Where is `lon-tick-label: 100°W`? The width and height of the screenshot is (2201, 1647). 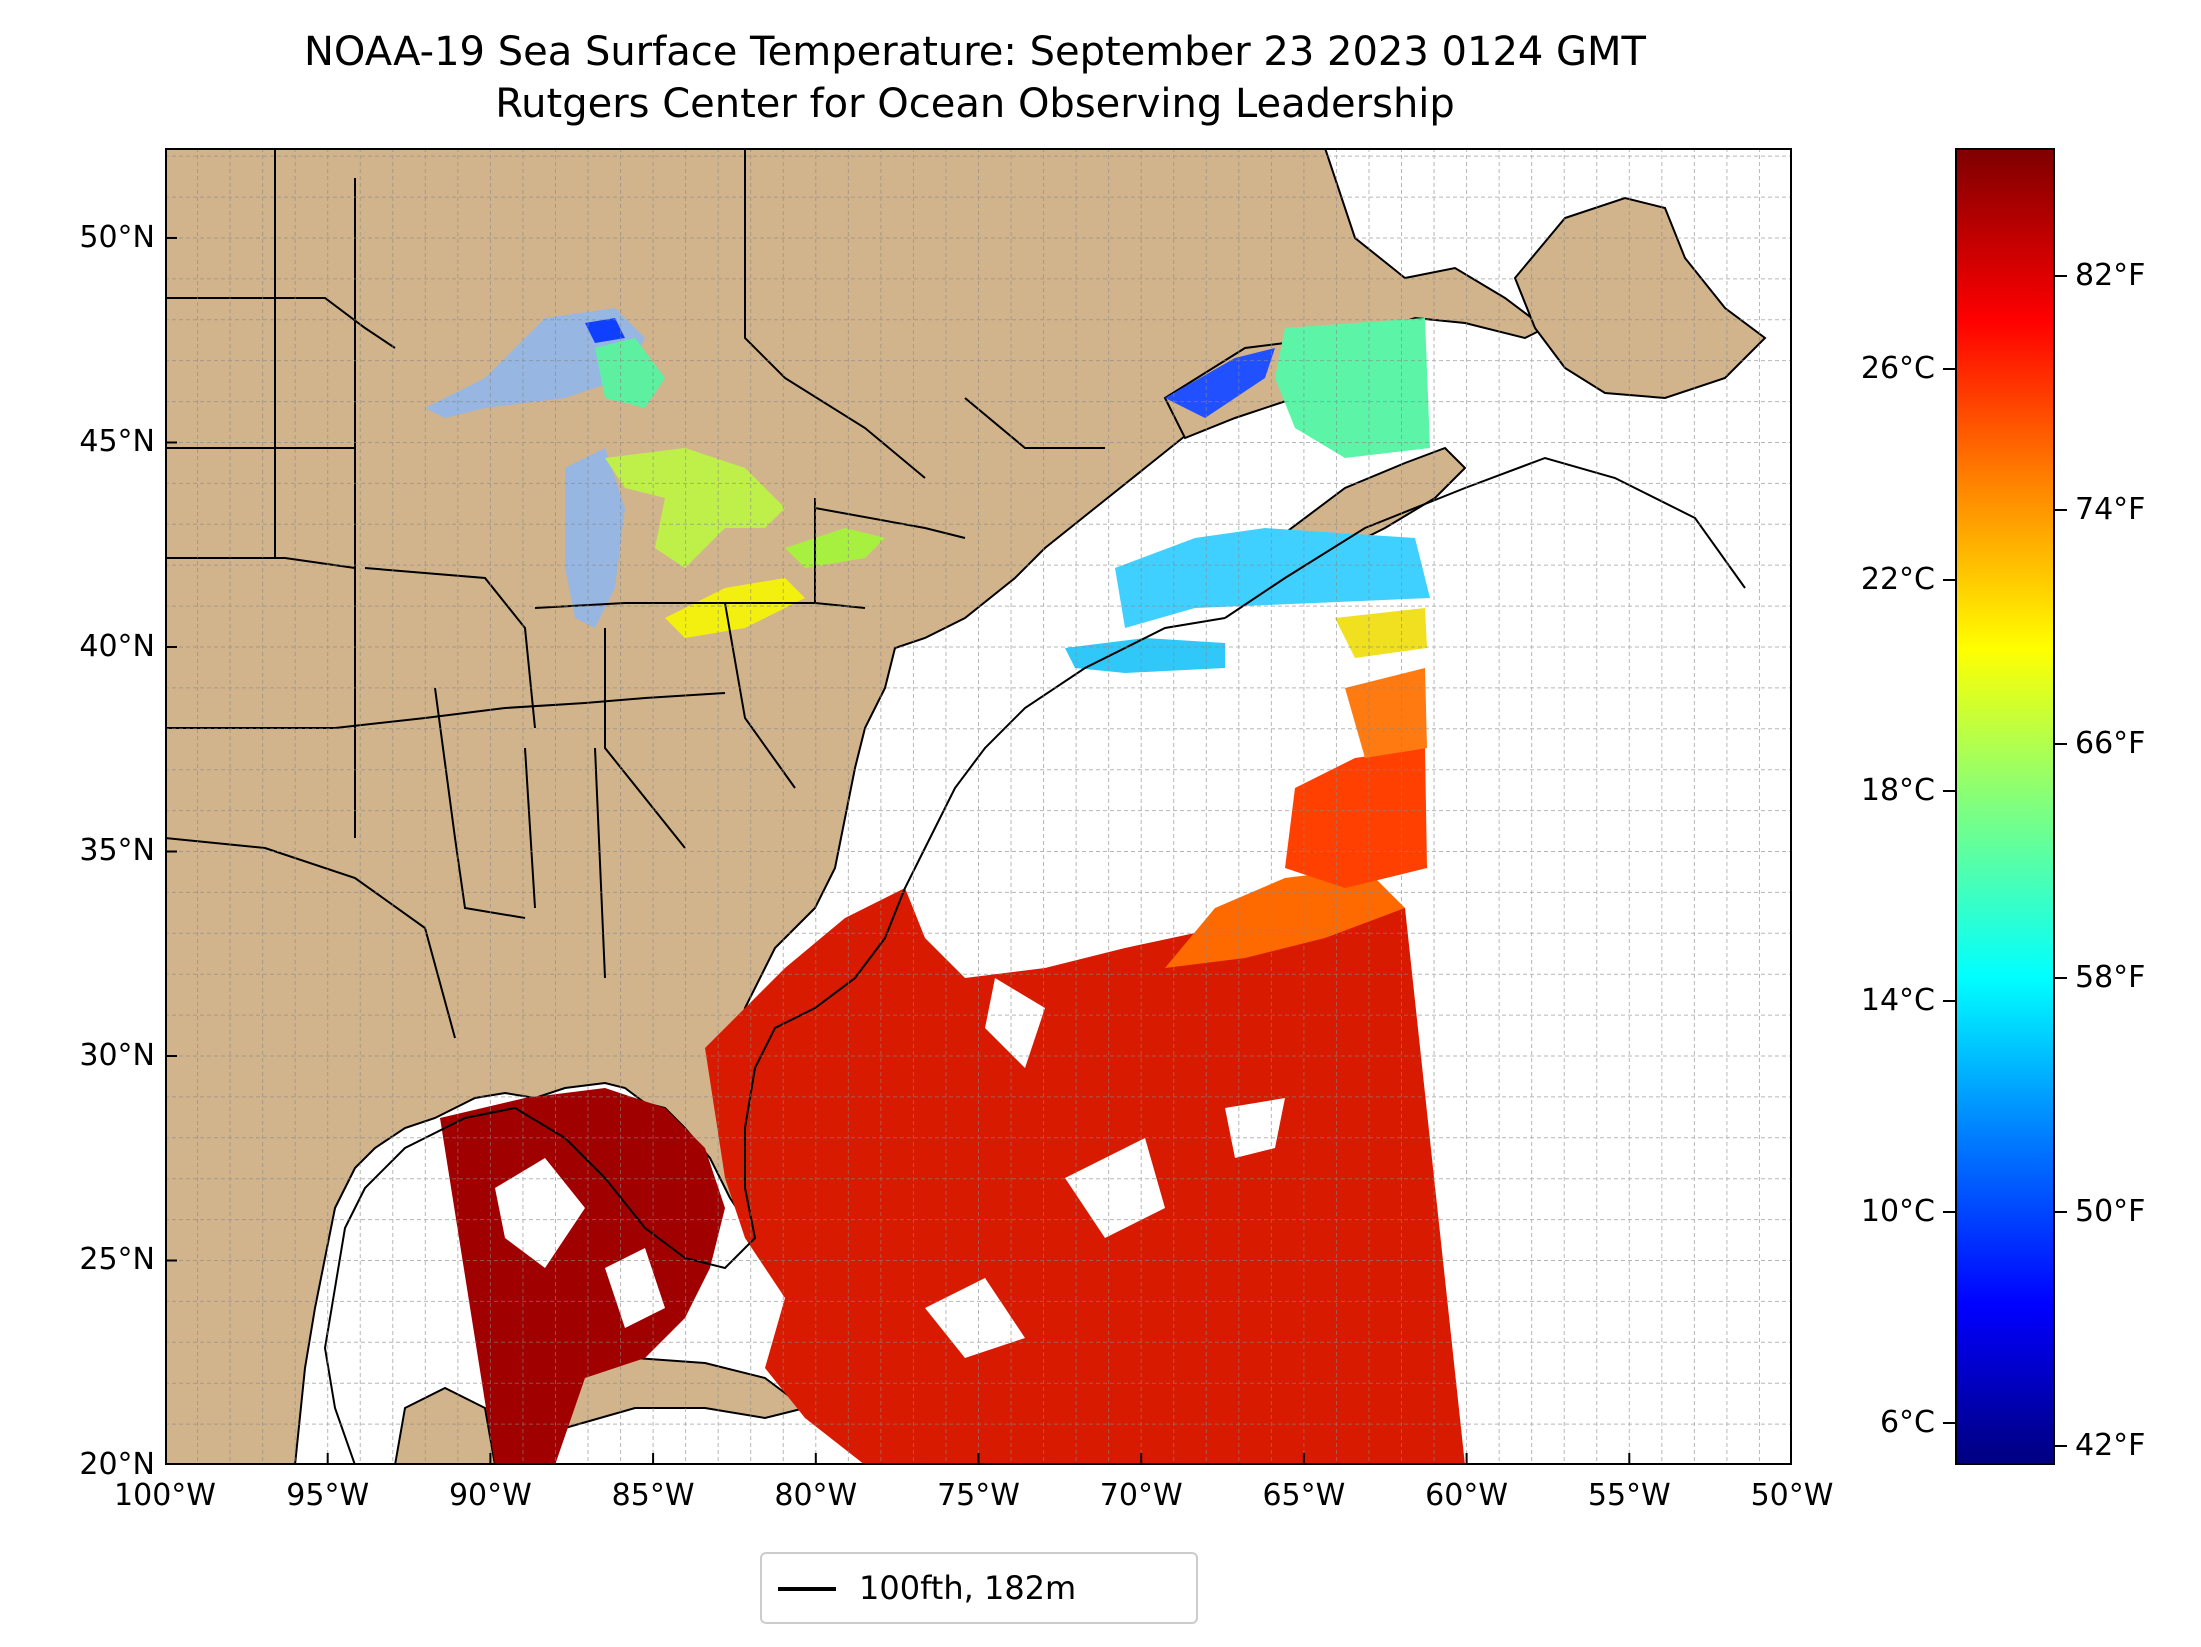
lon-tick-label: 100°W is located at coordinates (165, 1495).